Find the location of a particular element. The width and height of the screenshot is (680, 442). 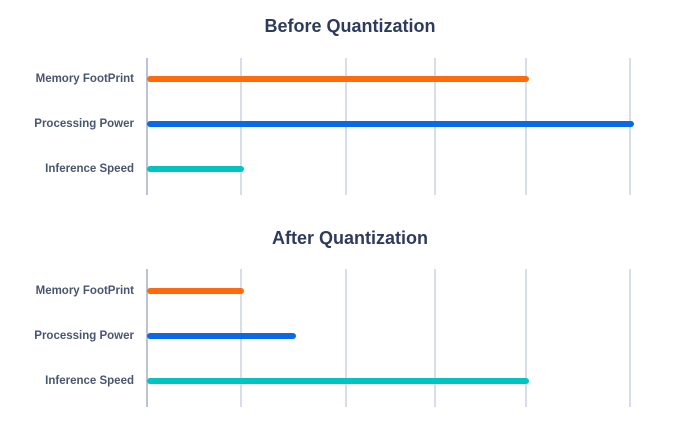

chart-title: Before Quantization is located at coordinates (350, 26).